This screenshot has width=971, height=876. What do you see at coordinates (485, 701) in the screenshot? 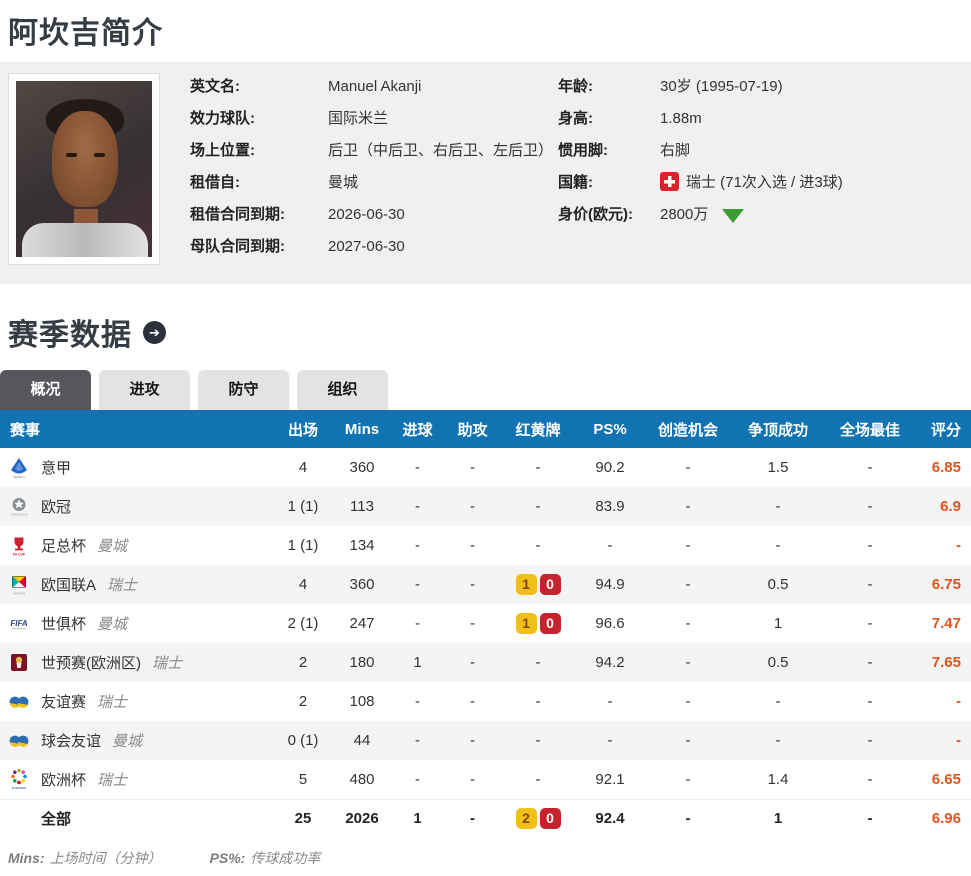
I see `table-row: 友谊赛 瑞士 2 108 - - - - - - - -` at bounding box center [485, 701].